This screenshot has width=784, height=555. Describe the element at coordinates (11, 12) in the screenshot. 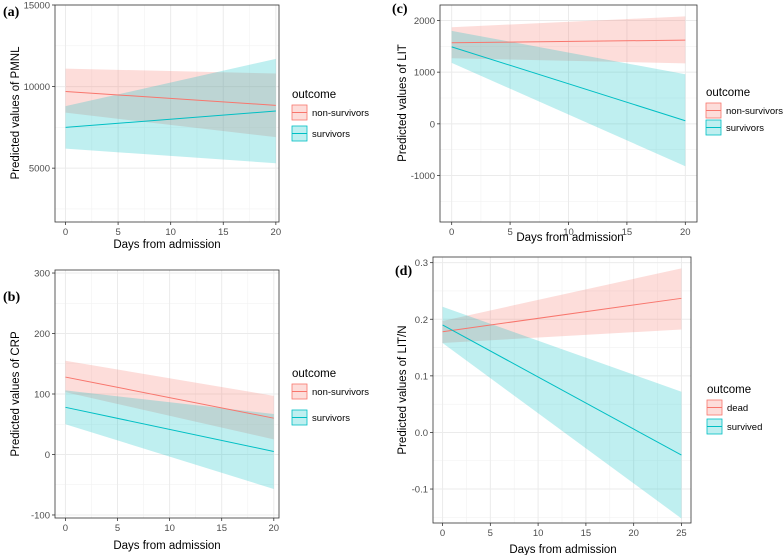

I see `panel-label: (a)` at that location.